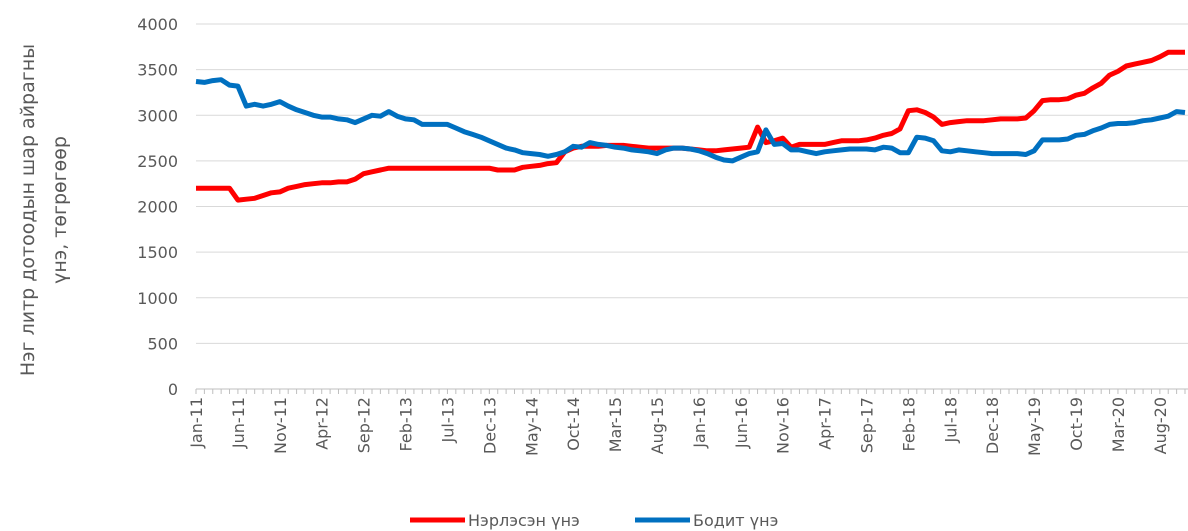 Image resolution: width=1188 pixels, height=531 pixels. I want to click on y-tick-label: 3000, so click(157, 115).